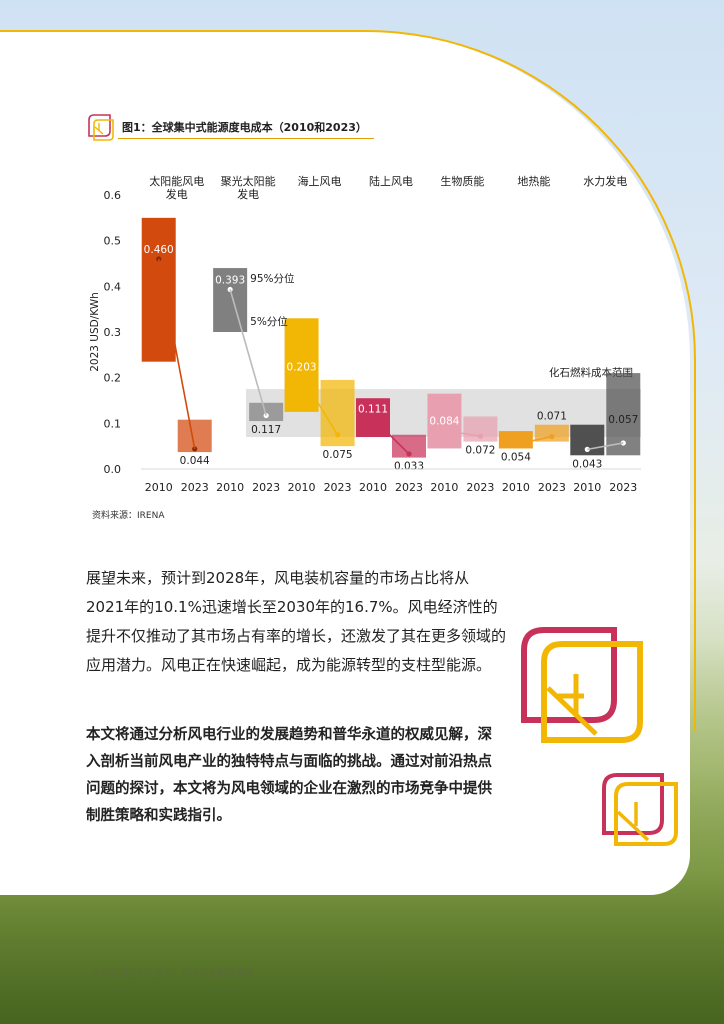 This screenshot has height=1024, width=724. I want to click on y-axis-label: 2023 USD/KWh, so click(95, 332).